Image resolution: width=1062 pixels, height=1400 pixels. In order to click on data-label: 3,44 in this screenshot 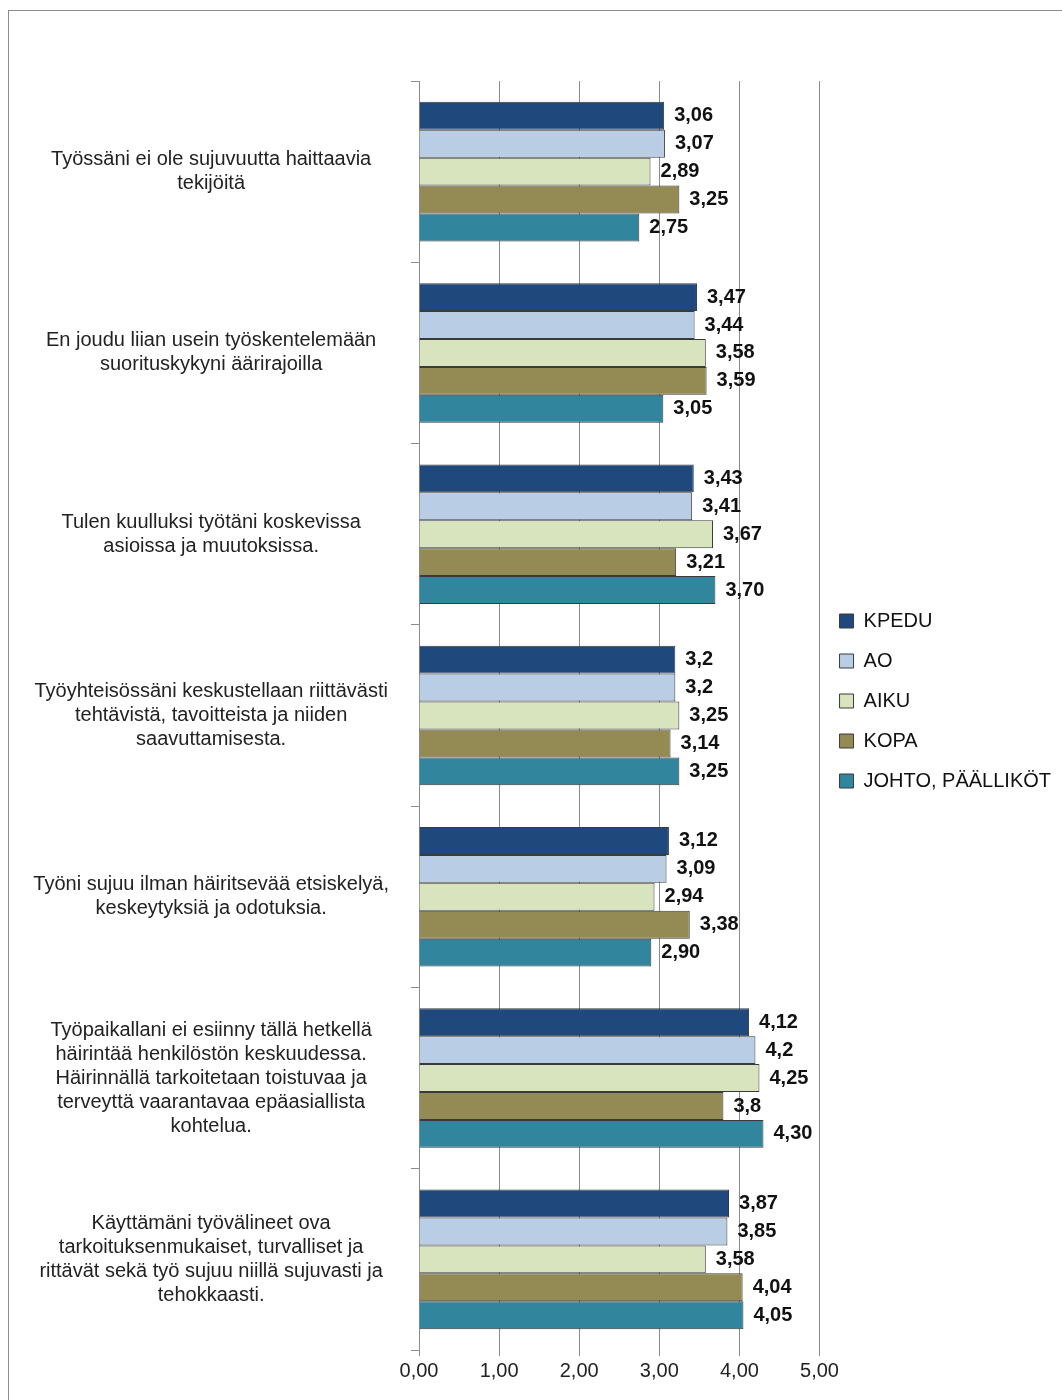, I will do `click(724, 323)`.